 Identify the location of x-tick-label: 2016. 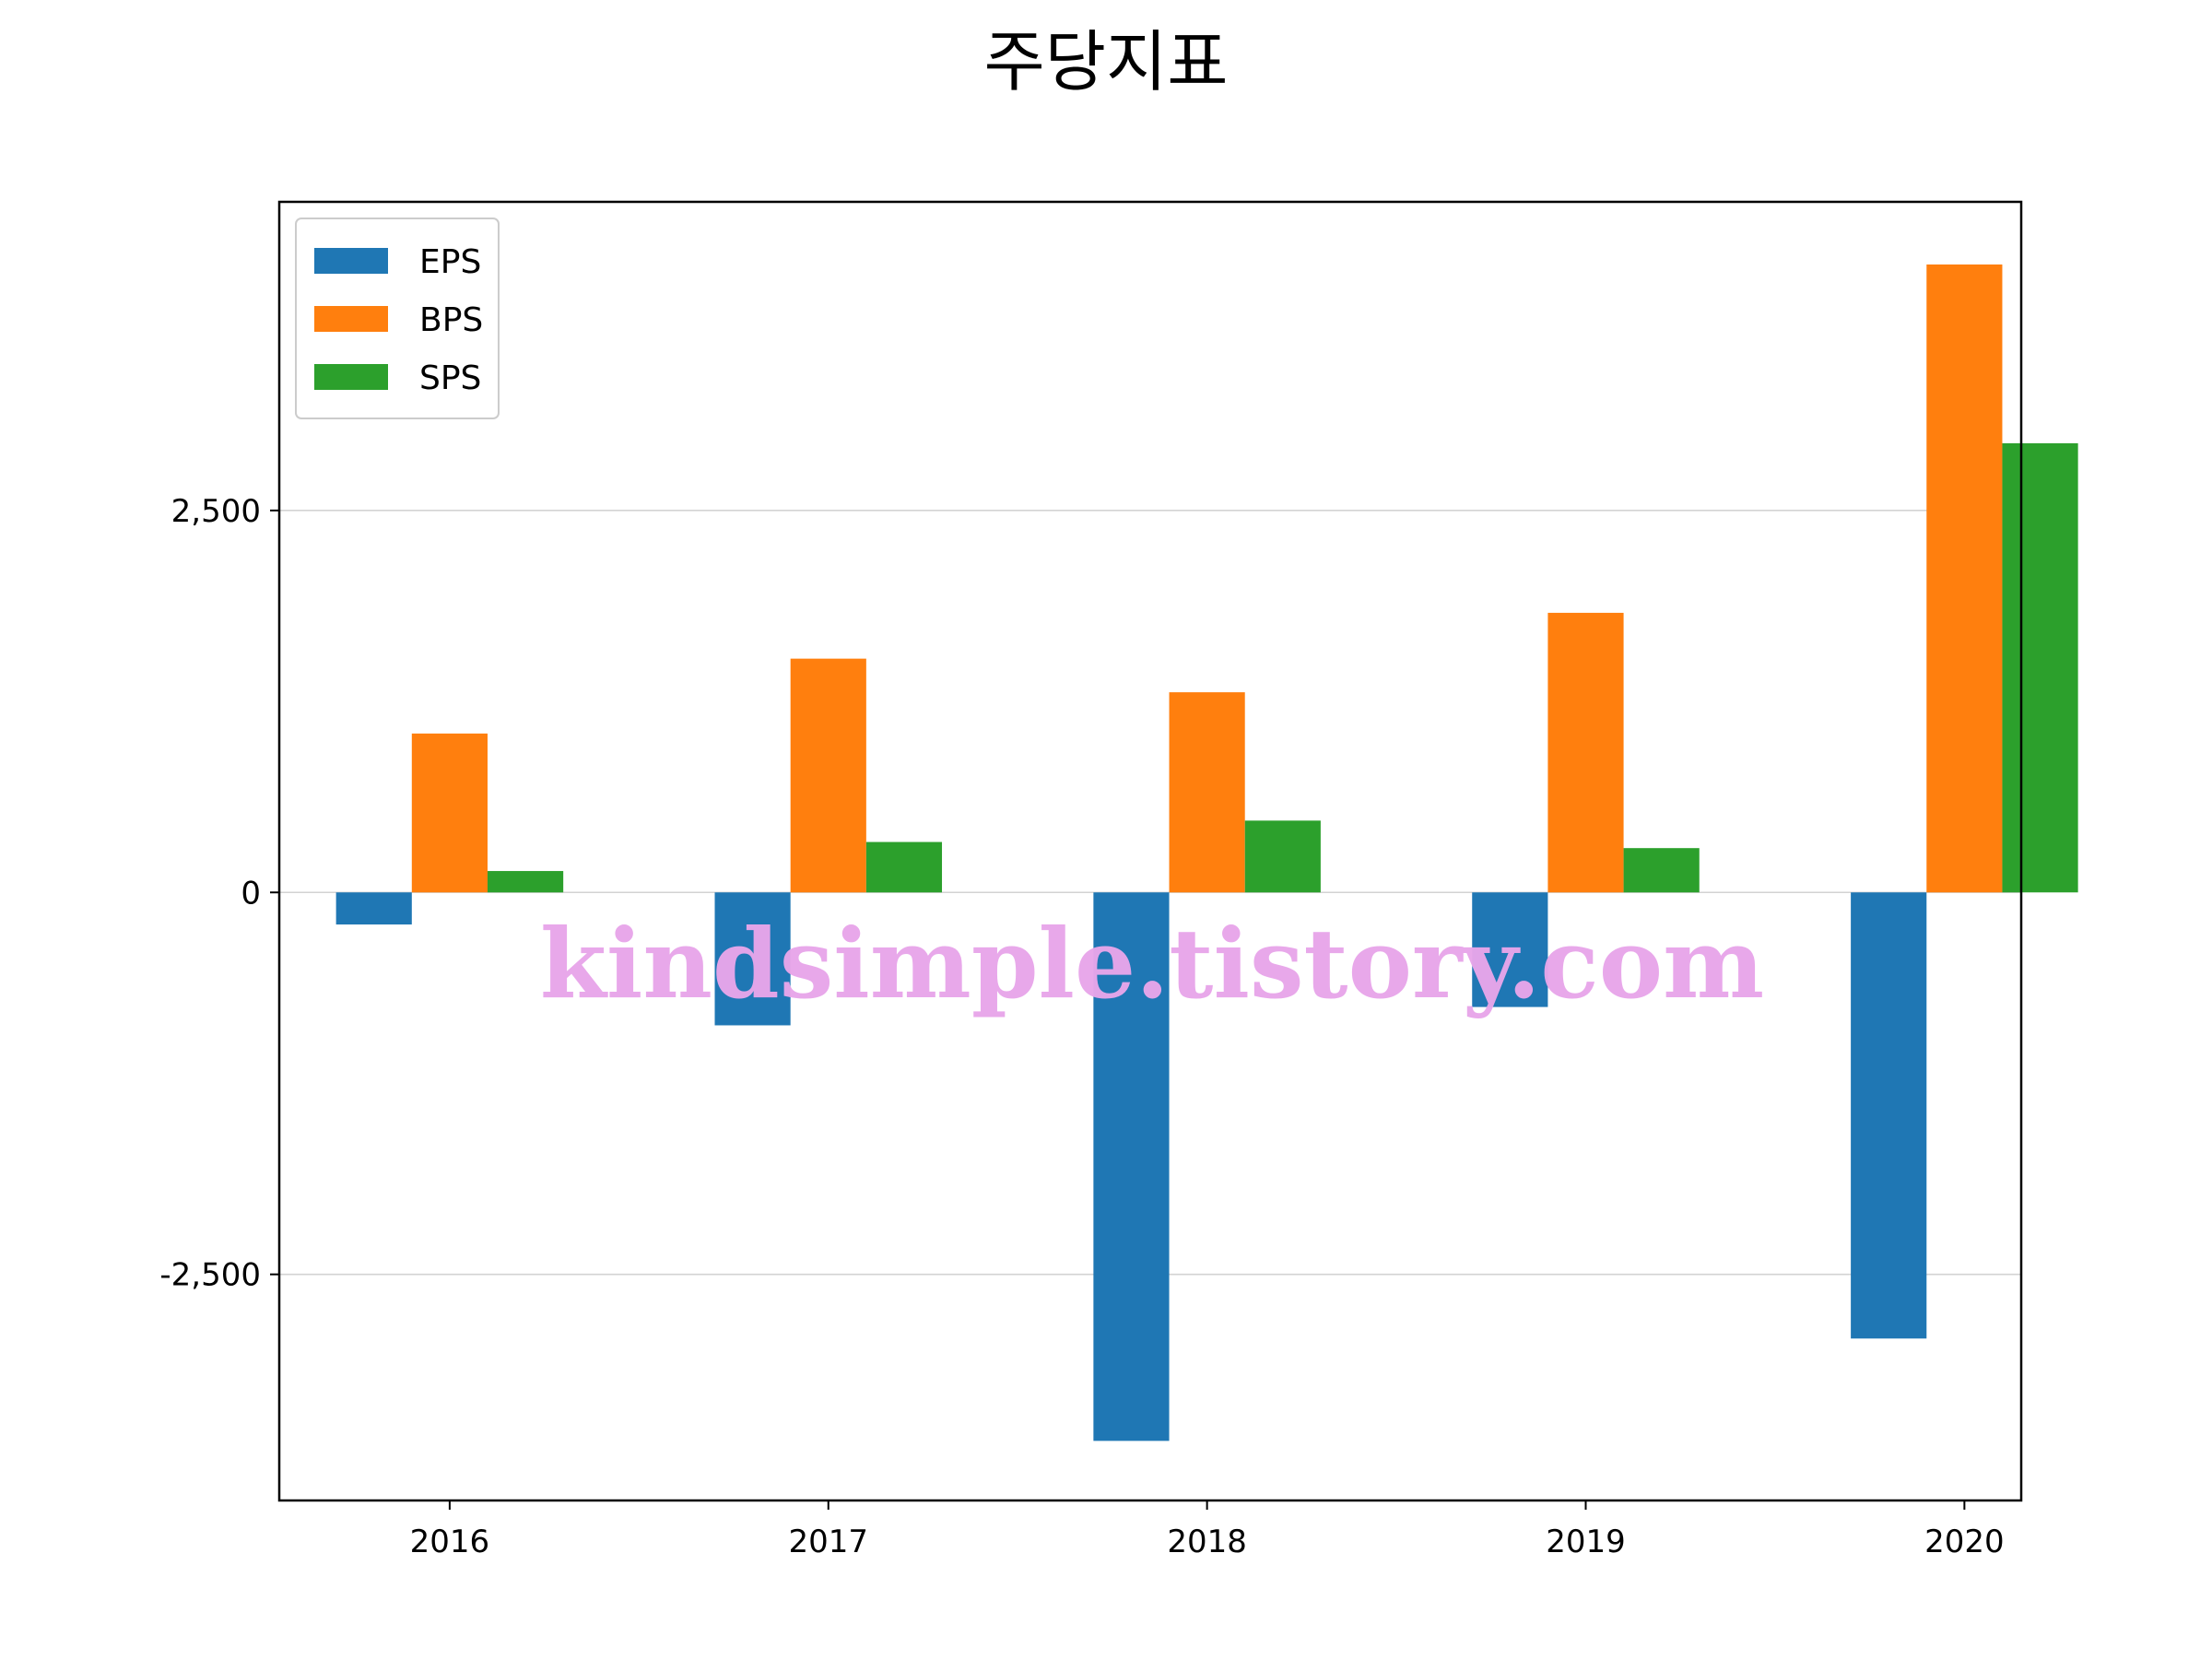
(450, 1542).